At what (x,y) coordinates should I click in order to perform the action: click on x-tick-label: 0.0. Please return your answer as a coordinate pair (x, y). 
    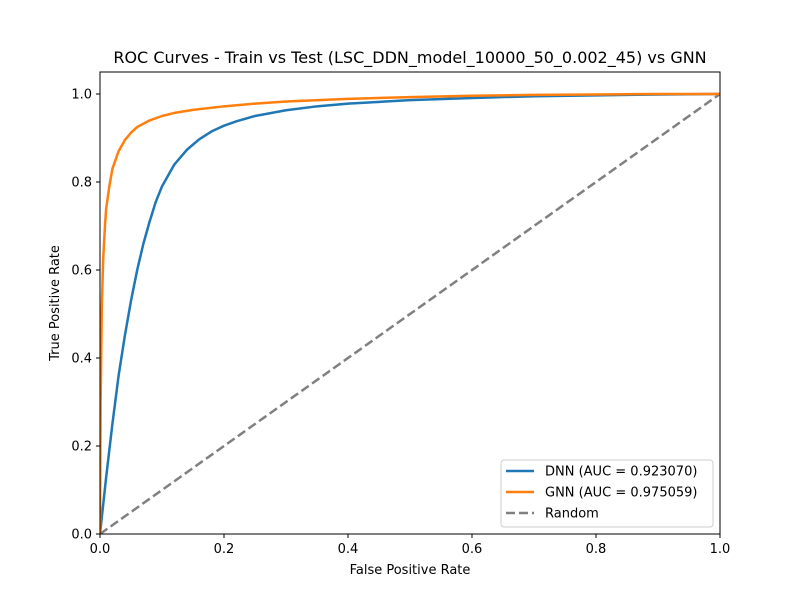
    Looking at the image, I should click on (100, 549).